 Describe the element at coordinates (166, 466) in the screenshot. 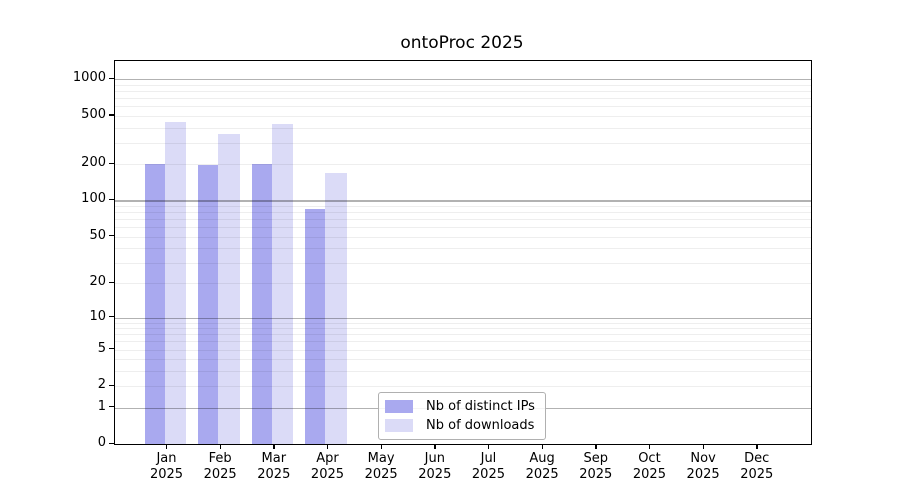

I see `x-tick-label-jan: Jan 2025` at that location.